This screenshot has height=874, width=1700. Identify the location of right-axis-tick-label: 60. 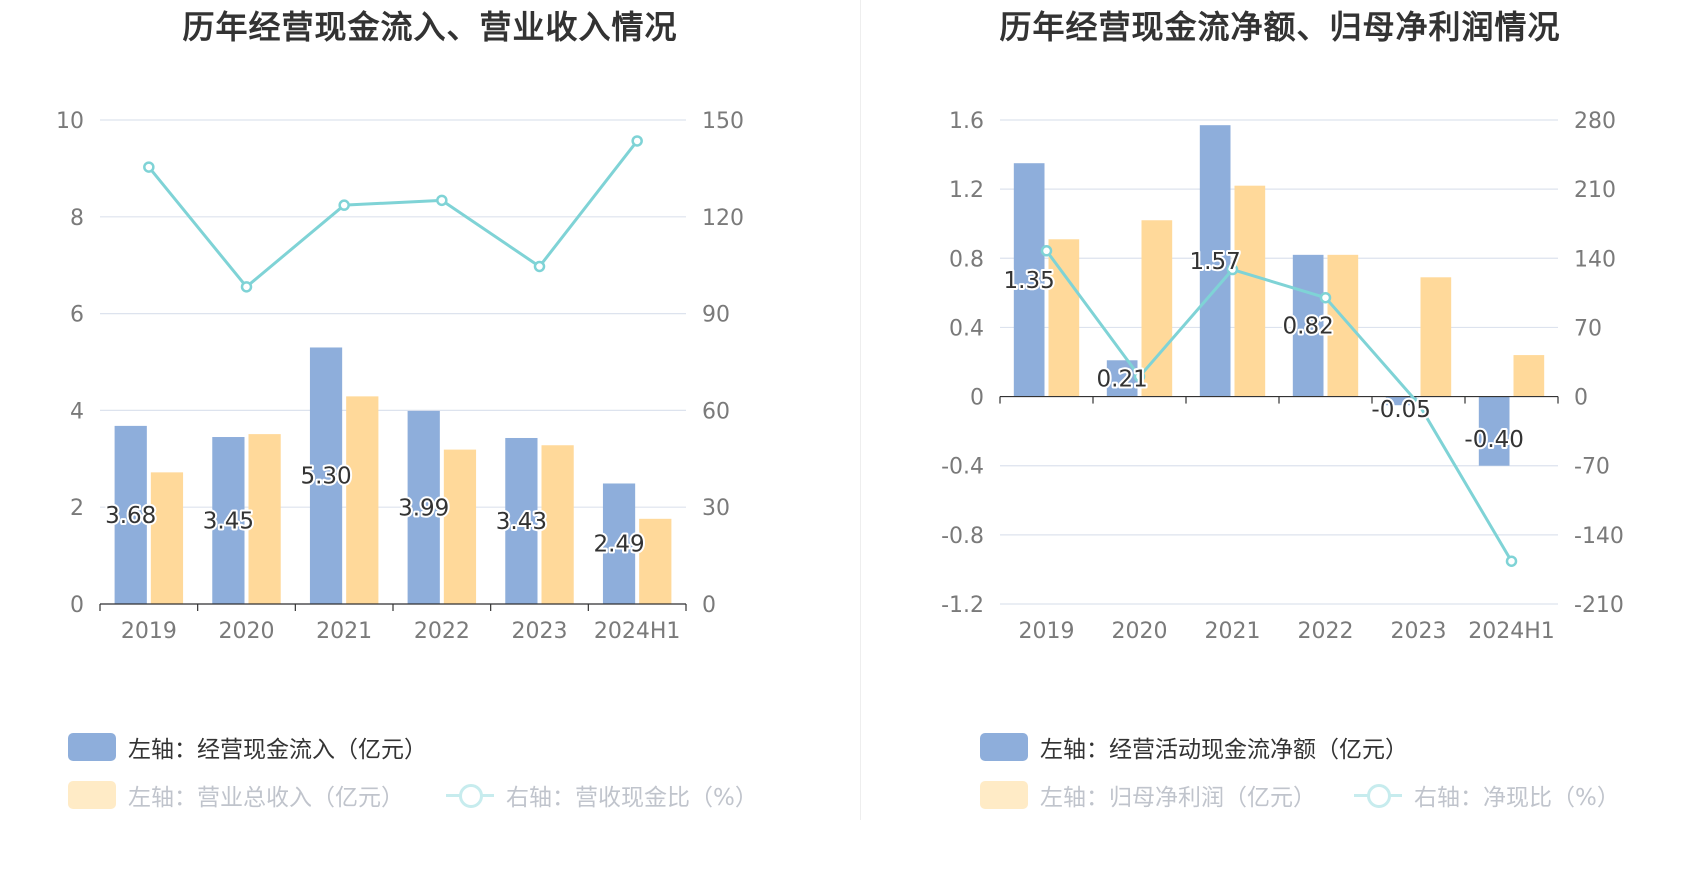
(716, 411).